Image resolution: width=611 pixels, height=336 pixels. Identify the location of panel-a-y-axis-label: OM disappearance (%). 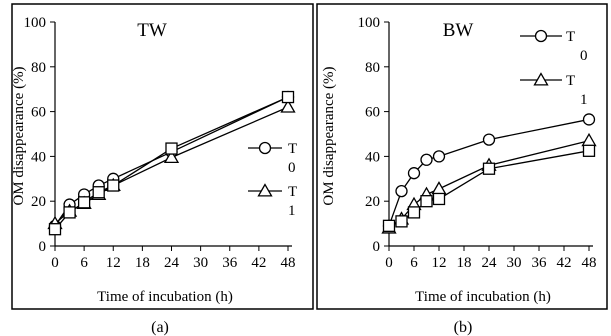
(19, 135).